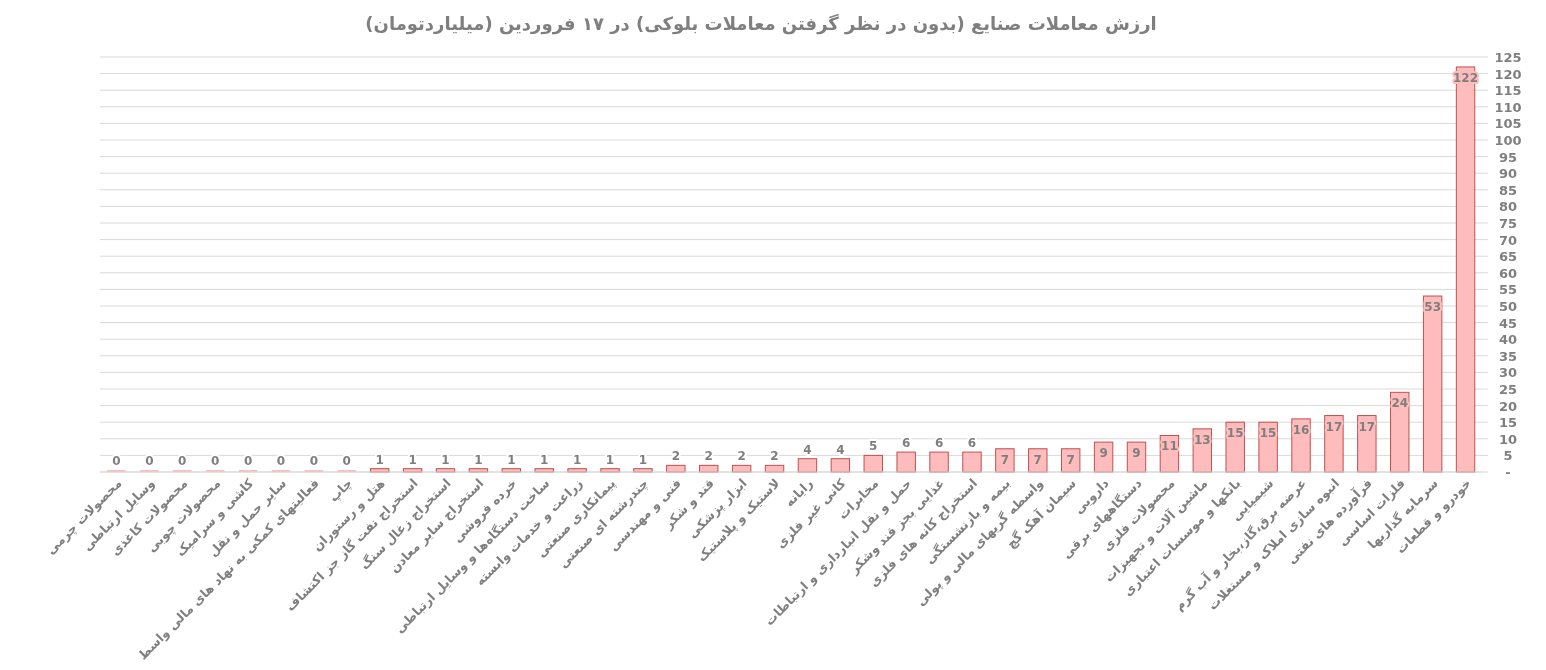 The width and height of the screenshot is (1546, 670). What do you see at coordinates (1508, 273) in the screenshot?
I see `y-tick-label: 60` at bounding box center [1508, 273].